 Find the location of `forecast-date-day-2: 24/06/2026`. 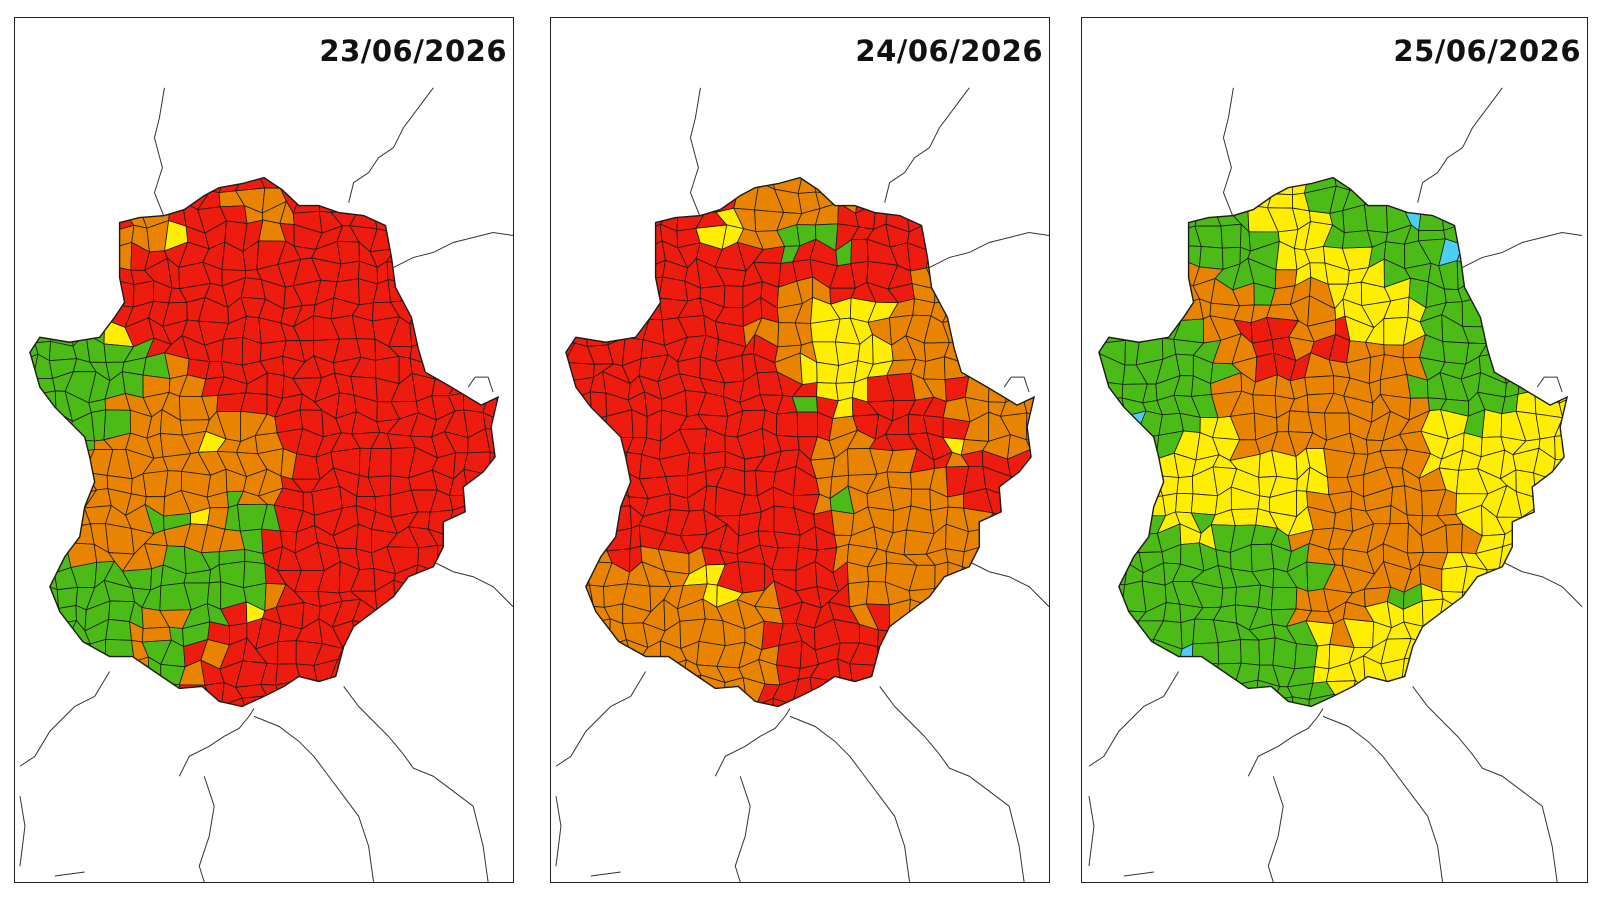

forecast-date-day-2: 24/06/2026 is located at coordinates (949, 51).